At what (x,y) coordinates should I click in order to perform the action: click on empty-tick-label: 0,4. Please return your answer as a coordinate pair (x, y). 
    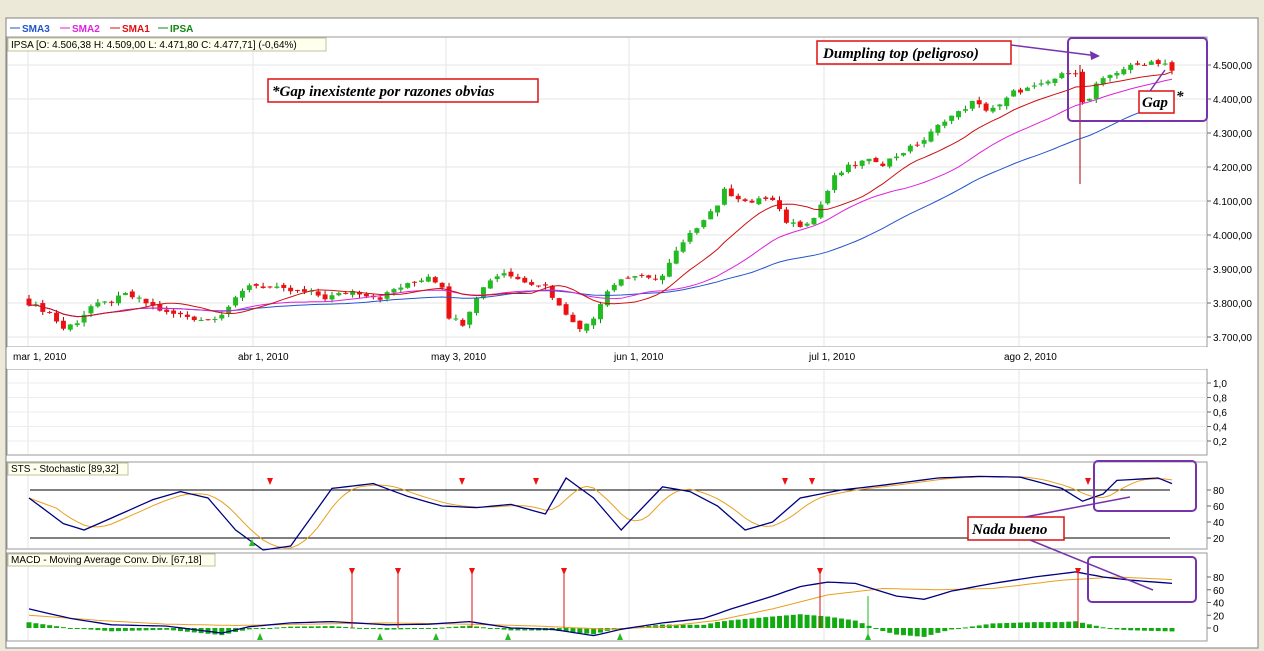
    Looking at the image, I should click on (1220, 428).